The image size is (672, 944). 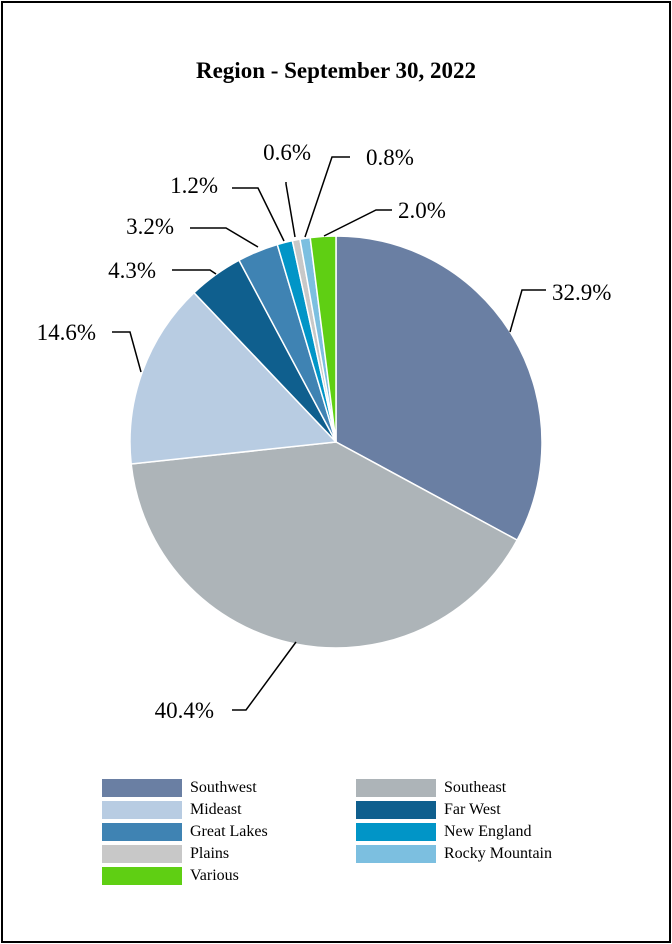 What do you see at coordinates (233, 378) in the screenshot?
I see `pie-slice-mideast` at bounding box center [233, 378].